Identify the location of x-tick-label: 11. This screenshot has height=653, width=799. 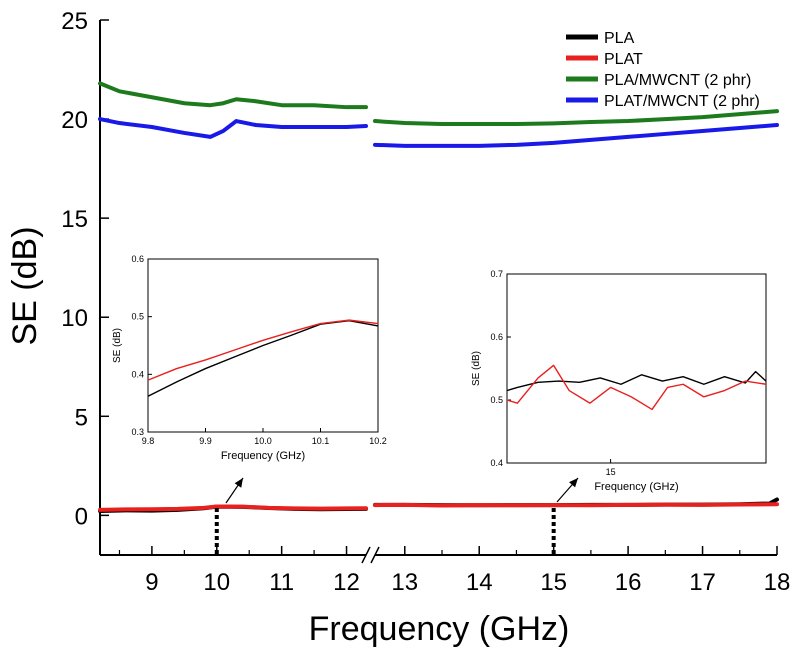
(281, 582).